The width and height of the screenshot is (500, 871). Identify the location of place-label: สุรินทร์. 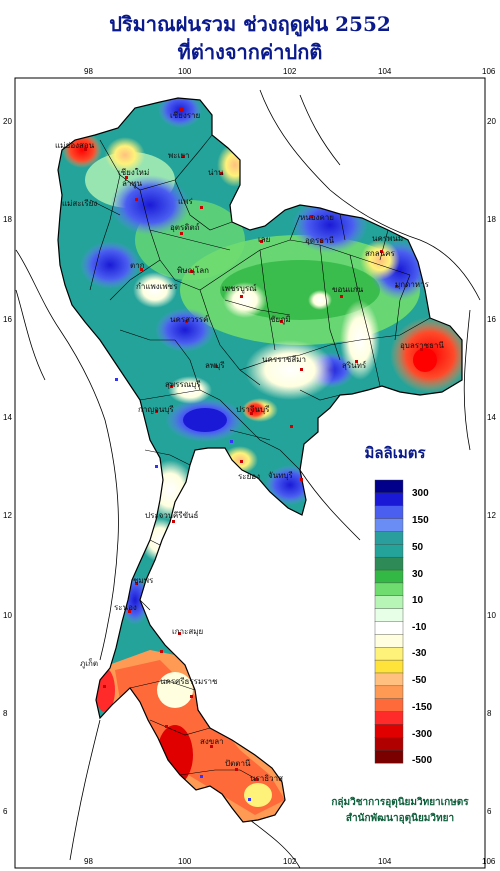
(354, 365).